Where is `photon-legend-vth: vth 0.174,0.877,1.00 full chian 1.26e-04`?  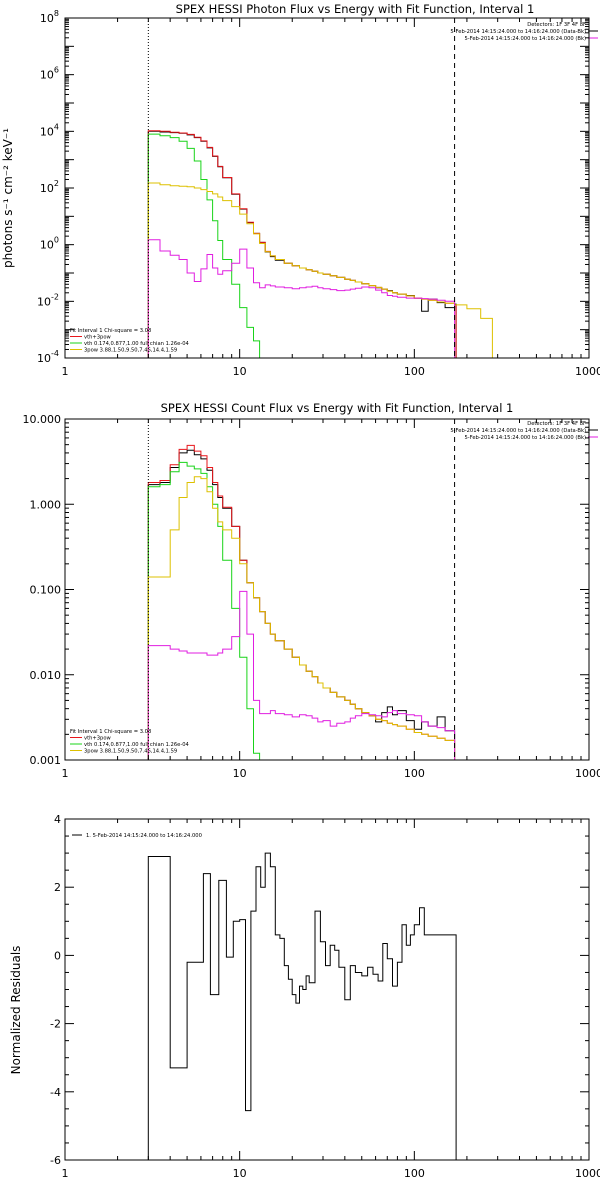 photon-legend-vth: vth 0.174,0.877,1.00 full chian 1.26e-04 is located at coordinates (136, 344).